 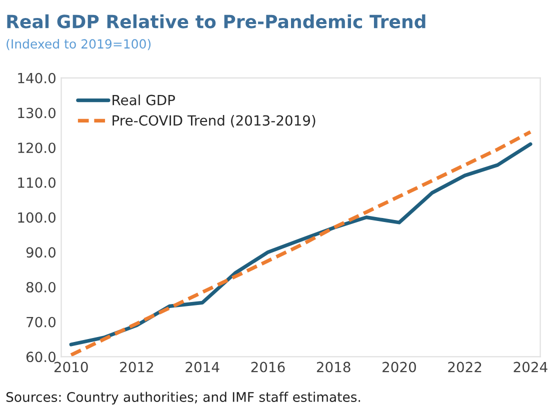 I want to click on y-tick-label: 140.0, so click(x=37, y=78).